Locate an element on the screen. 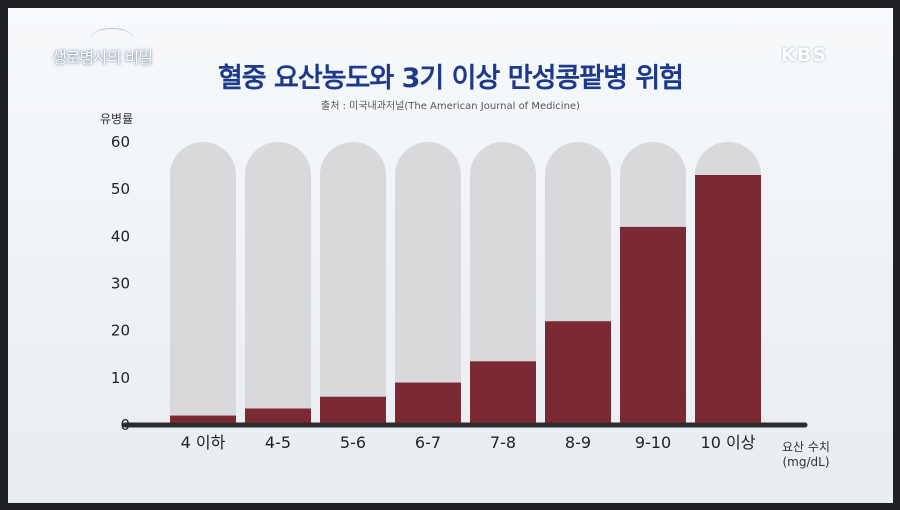  x-axis-unit: (mg/dL) is located at coordinates (805, 462).